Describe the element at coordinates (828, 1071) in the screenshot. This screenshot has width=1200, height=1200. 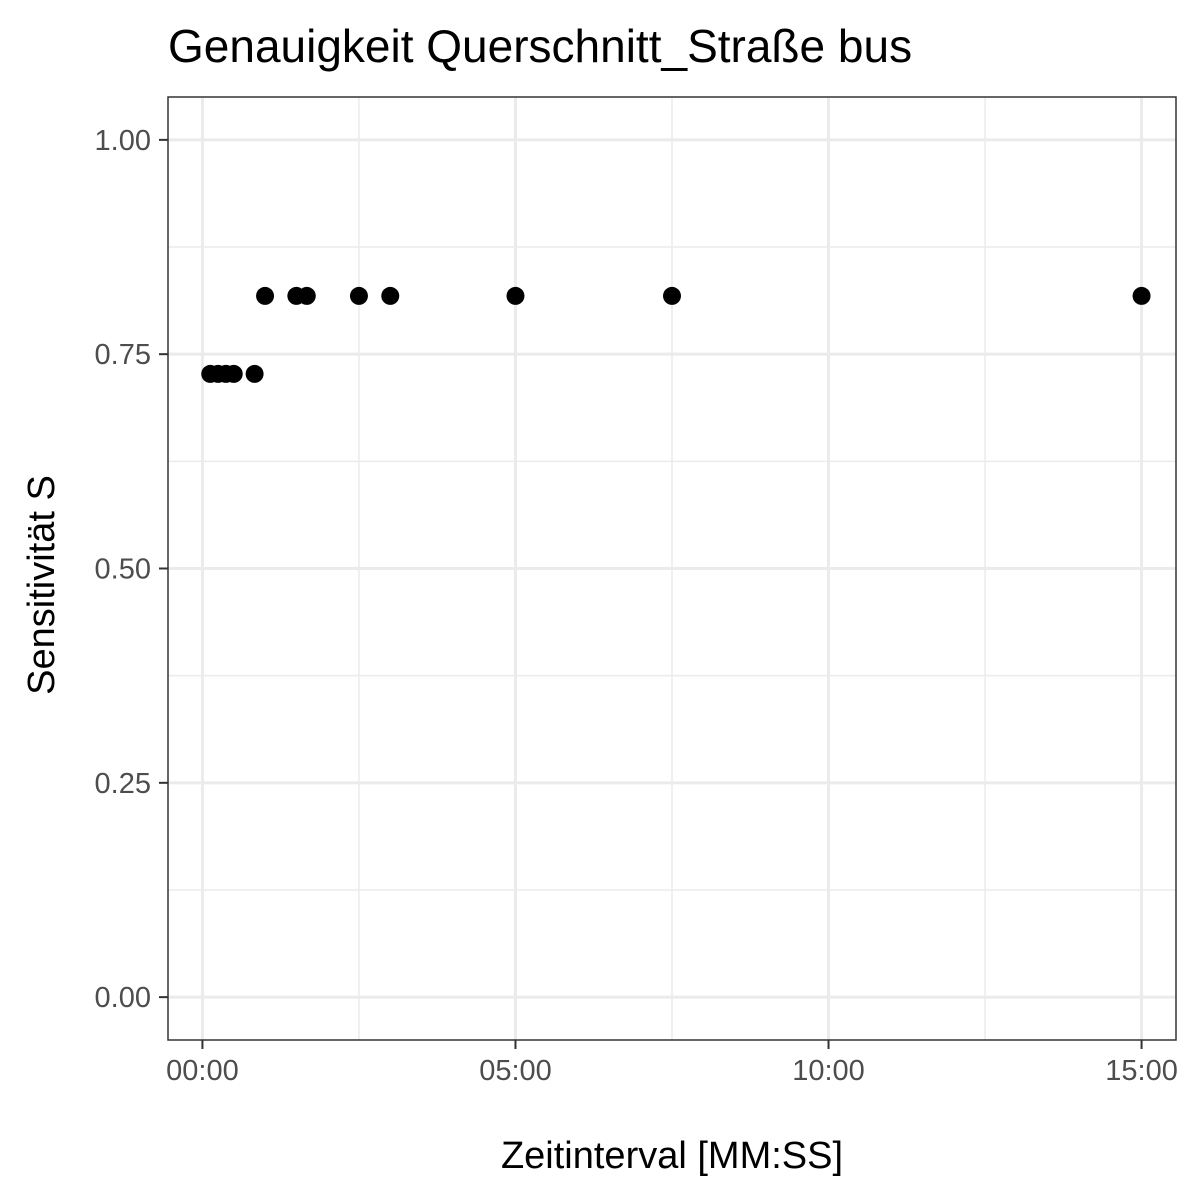
I see `x-tick-label: 10:00` at that location.